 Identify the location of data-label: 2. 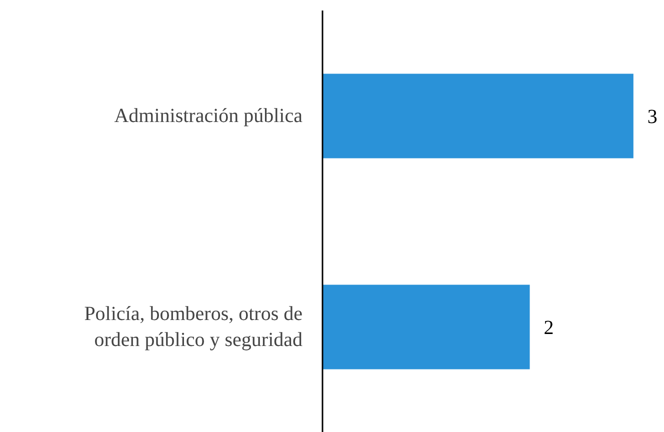
(549, 328).